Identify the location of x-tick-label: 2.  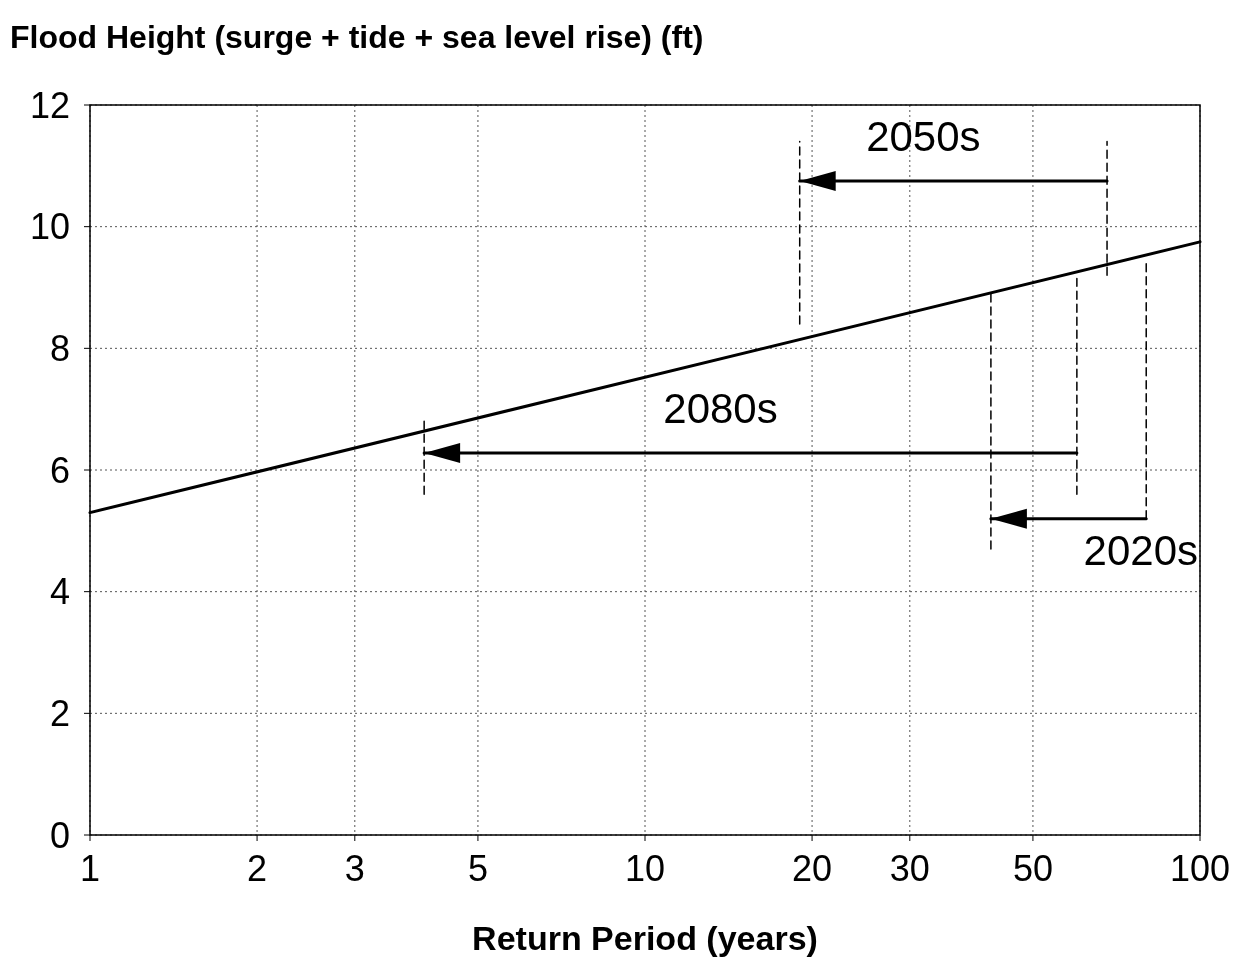
(257, 868).